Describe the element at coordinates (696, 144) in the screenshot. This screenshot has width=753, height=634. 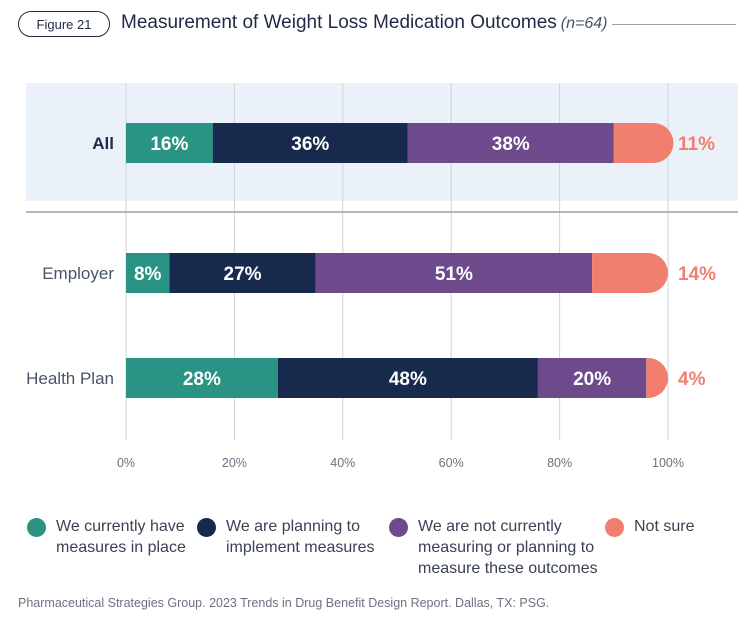
I see `data-label: 11%` at that location.